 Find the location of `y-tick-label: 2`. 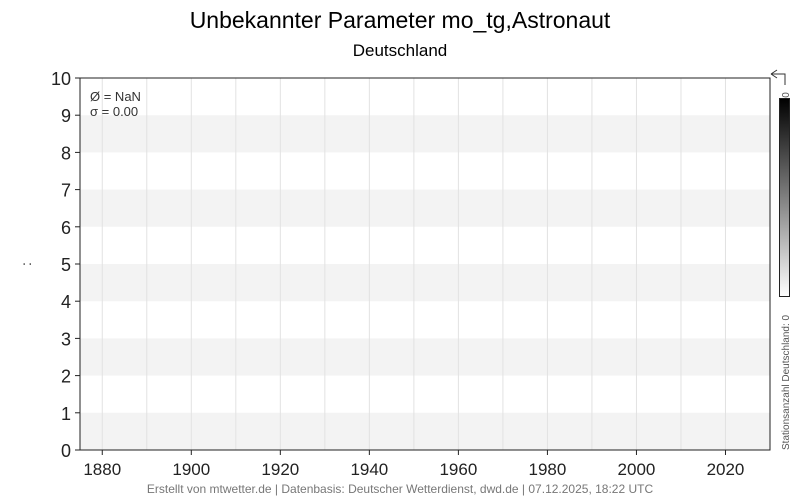

y-tick-label: 2 is located at coordinates (66, 377).